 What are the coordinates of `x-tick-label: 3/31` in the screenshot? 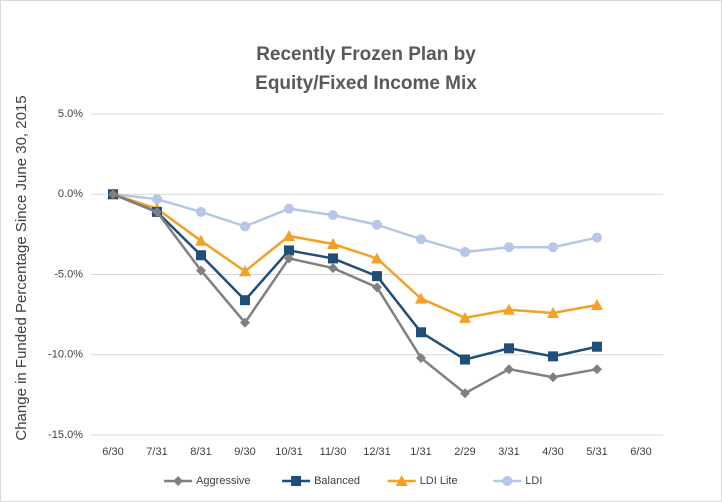 It's located at (508, 452).